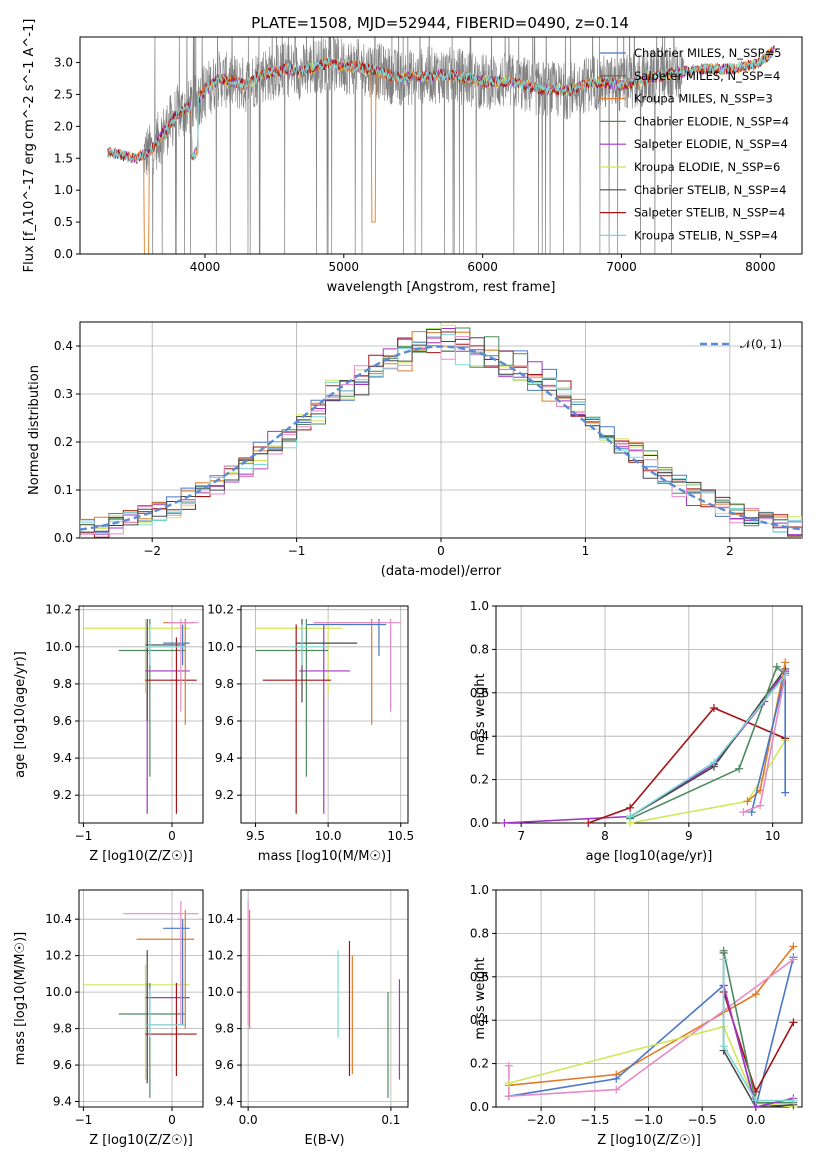  I want to click on y-tick-label: 0.2, so click(63, 442).